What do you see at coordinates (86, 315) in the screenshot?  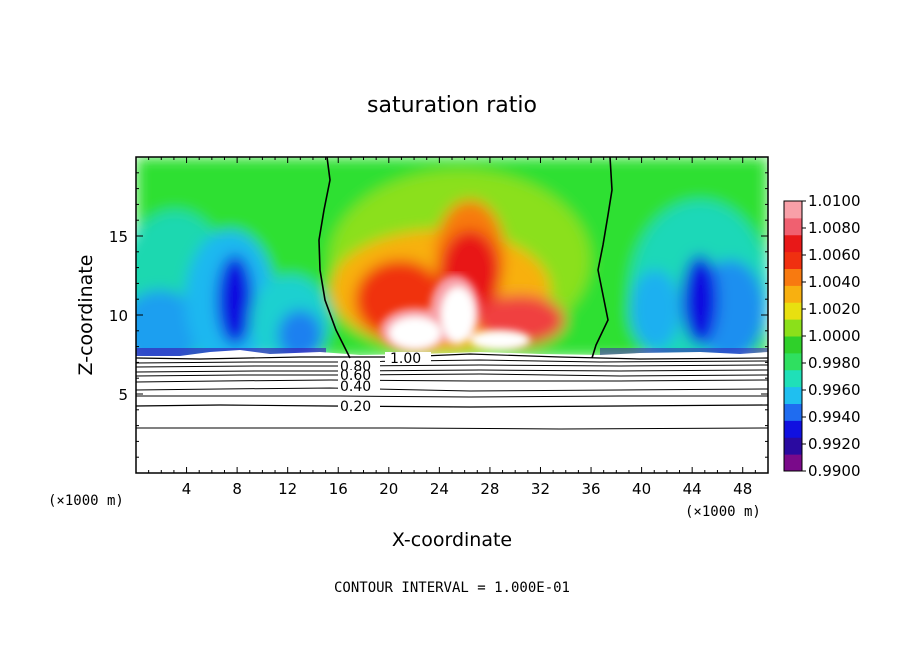 I see `y-axis-label: Z-coordinate` at bounding box center [86, 315].